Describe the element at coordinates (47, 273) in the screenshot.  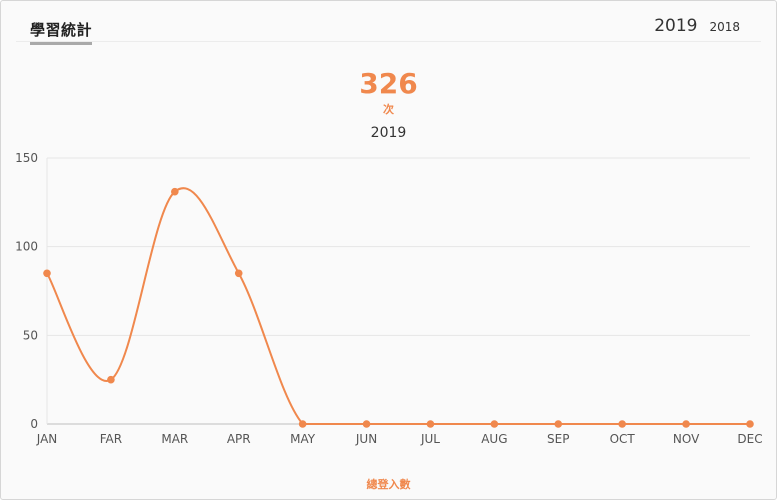
I see `data-point-jan` at that location.